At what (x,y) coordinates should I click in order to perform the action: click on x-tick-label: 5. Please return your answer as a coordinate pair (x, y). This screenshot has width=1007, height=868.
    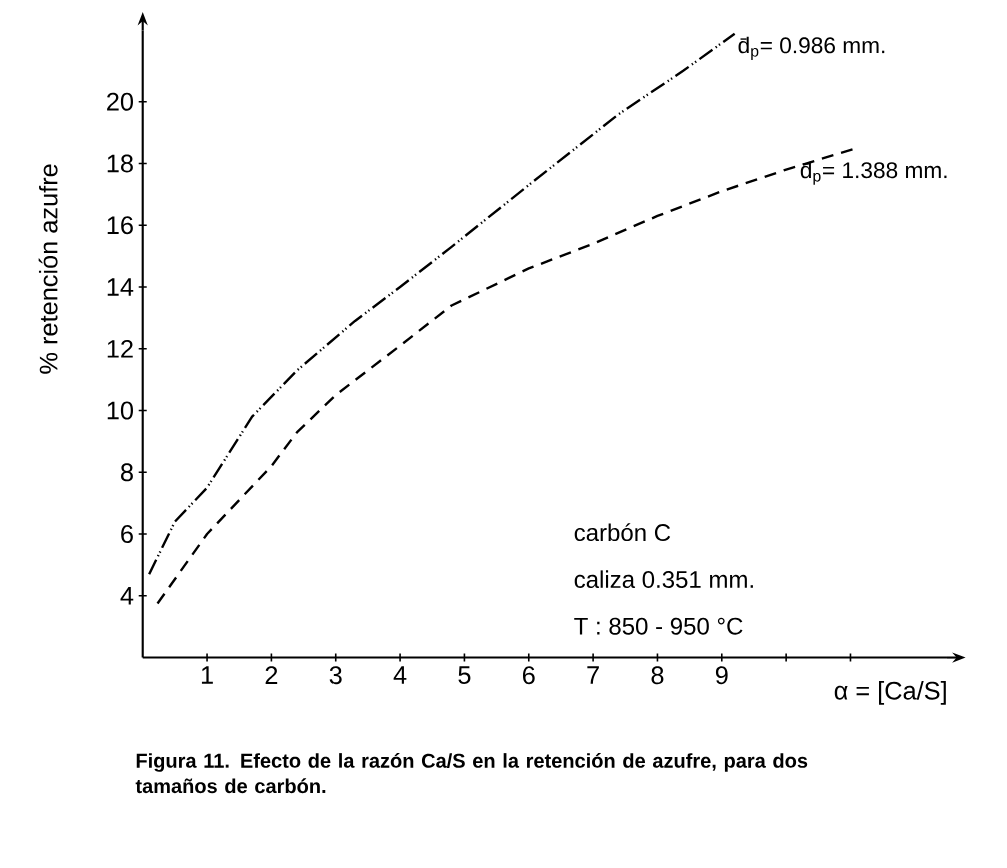
    Looking at the image, I should click on (464, 675).